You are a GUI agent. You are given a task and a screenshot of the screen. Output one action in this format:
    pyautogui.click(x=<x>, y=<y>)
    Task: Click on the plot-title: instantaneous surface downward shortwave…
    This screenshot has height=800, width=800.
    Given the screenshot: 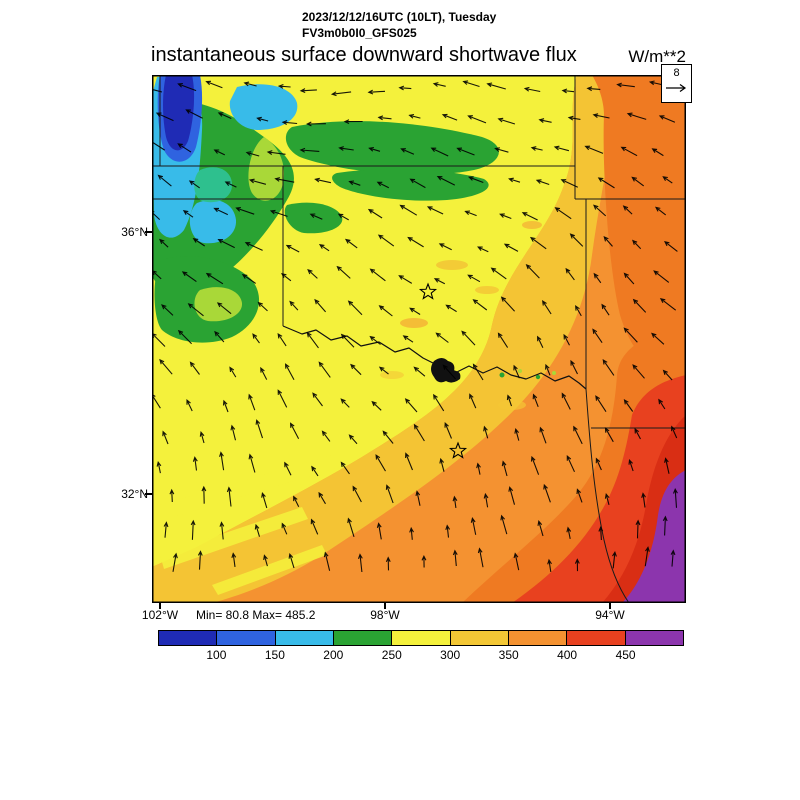 What is the action you would take?
    pyautogui.click(x=364, y=55)
    